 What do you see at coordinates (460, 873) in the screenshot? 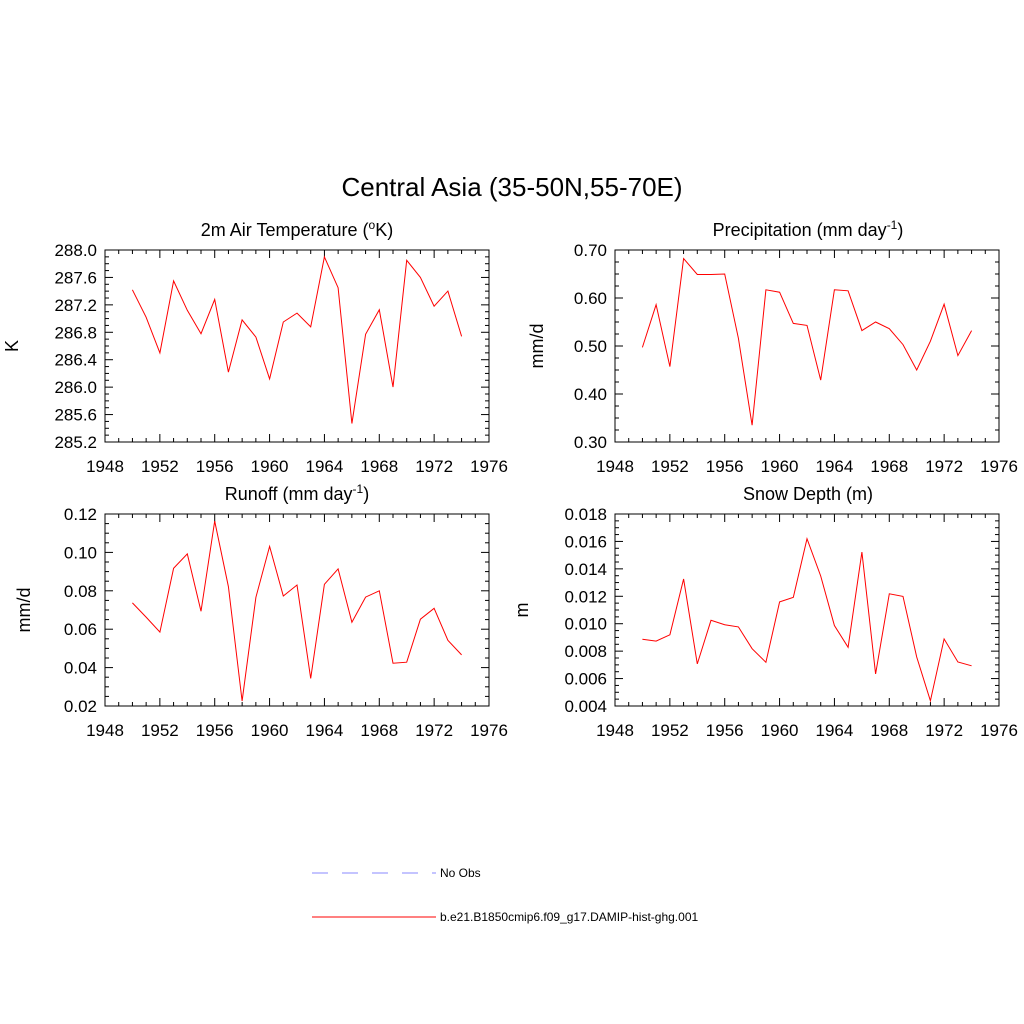
I see `legend-label-no-obs: No Obs` at bounding box center [460, 873].